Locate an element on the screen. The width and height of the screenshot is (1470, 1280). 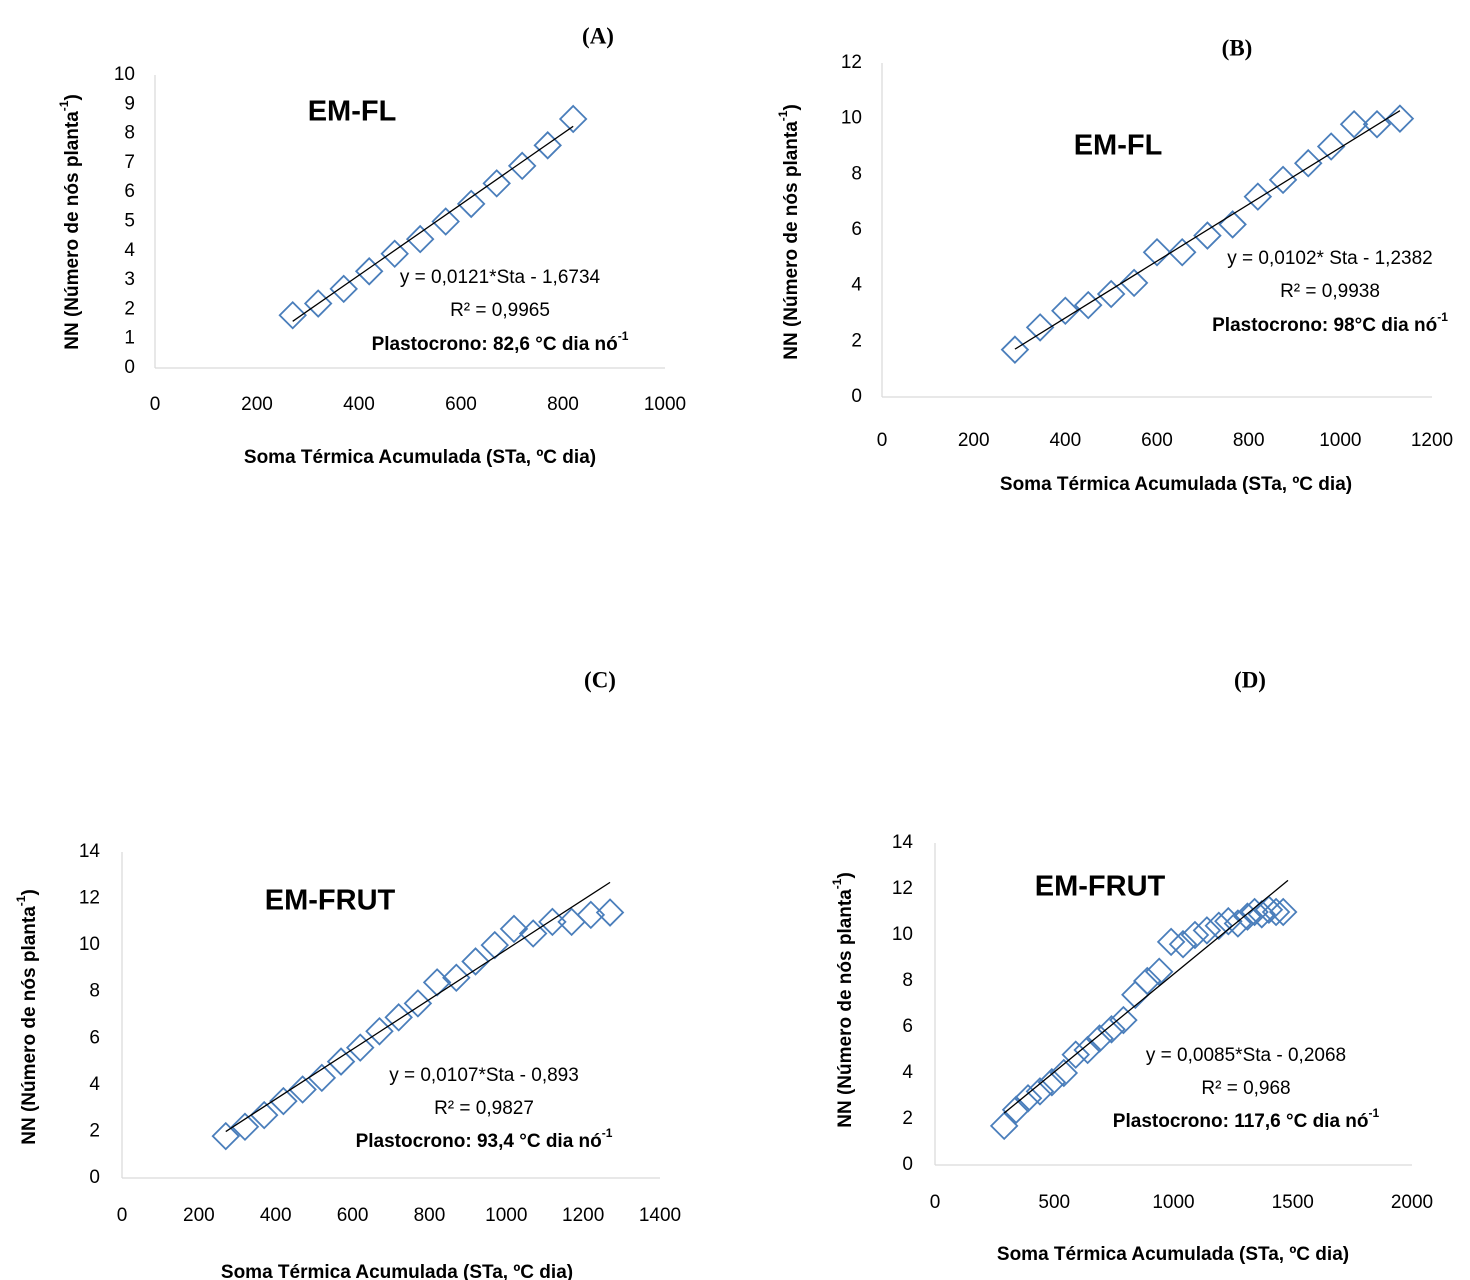
panel-label: (C) is located at coordinates (600, 679).